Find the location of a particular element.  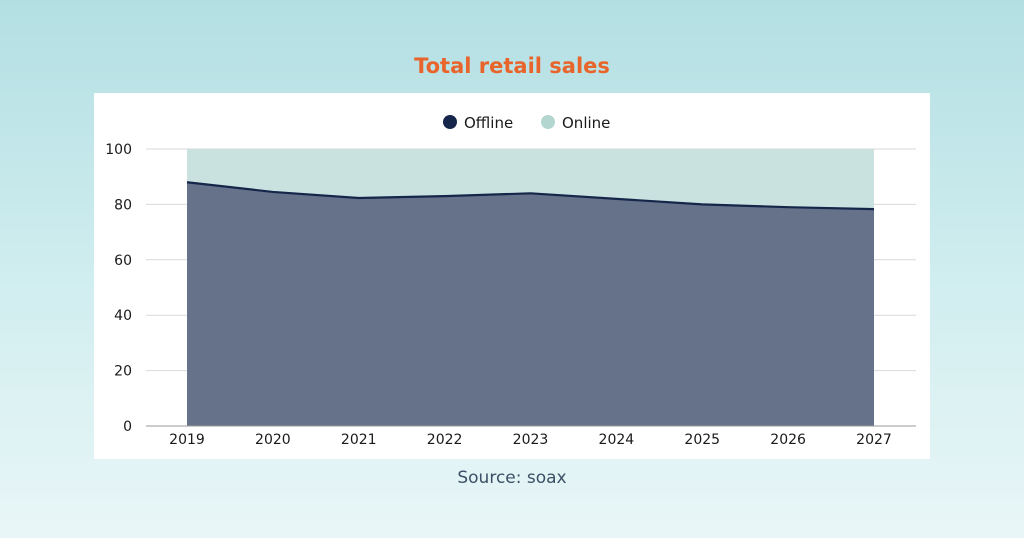

legend-marker-offline is located at coordinates (450, 122).